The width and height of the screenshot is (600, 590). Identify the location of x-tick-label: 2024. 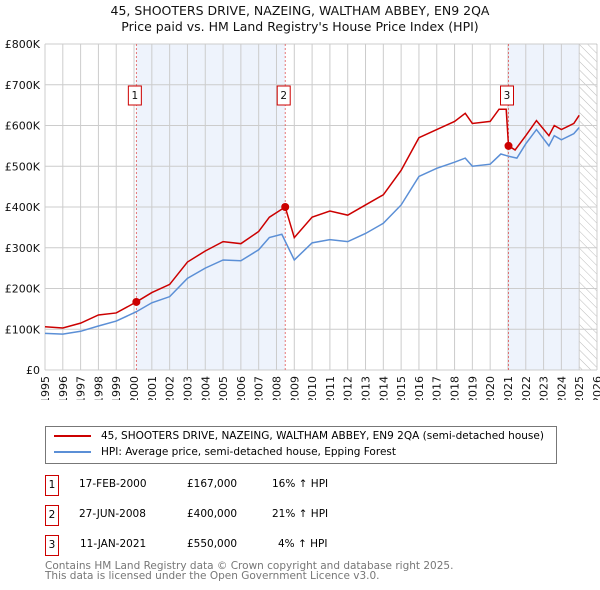
(561, 388).